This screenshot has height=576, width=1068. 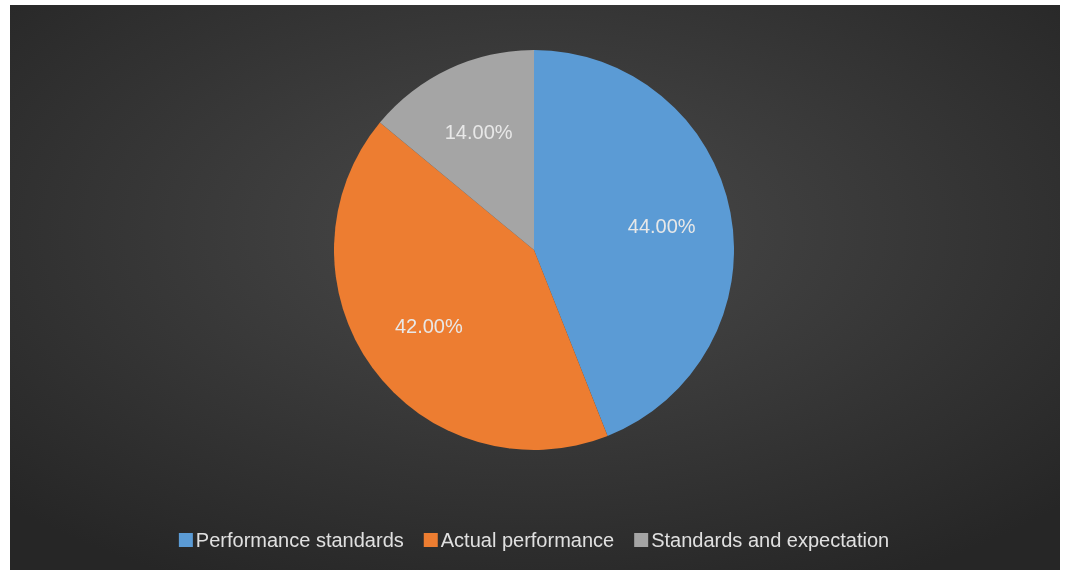 What do you see at coordinates (478, 132) in the screenshot?
I see `data-label: 14.00%` at bounding box center [478, 132].